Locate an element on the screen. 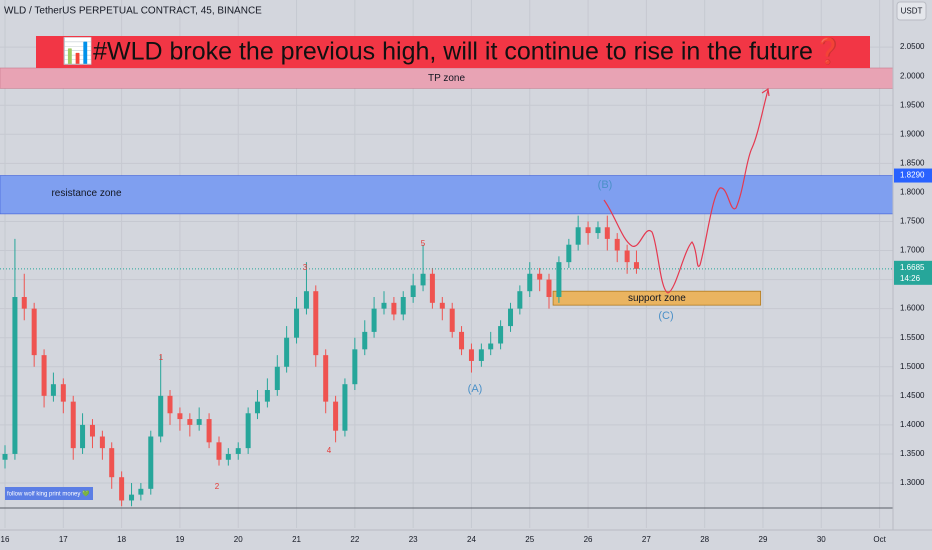 The height and width of the screenshot is (550, 932). x-tick-label: 25 is located at coordinates (529, 539).